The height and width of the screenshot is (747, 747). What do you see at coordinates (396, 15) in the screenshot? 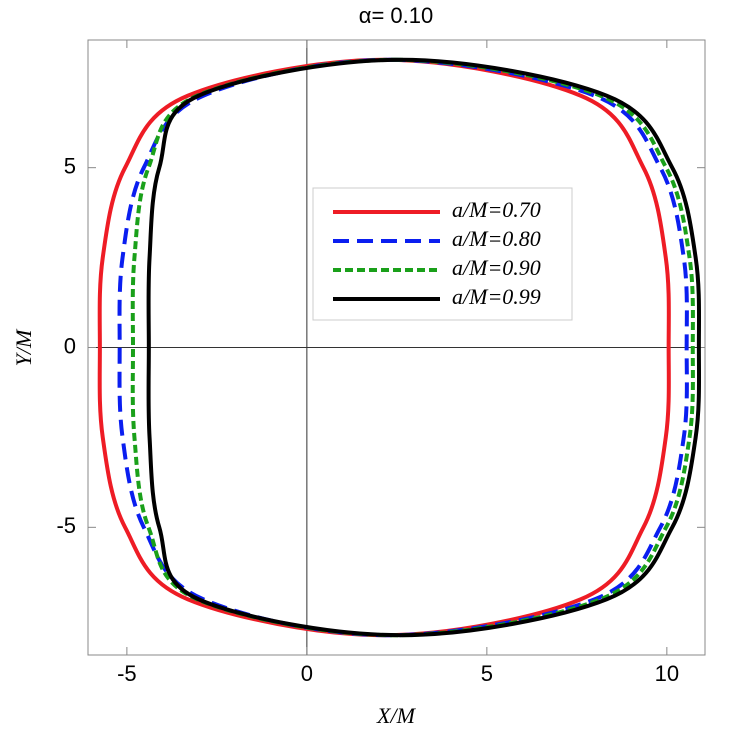
I see `chart-title: α= 0.10` at bounding box center [396, 15].